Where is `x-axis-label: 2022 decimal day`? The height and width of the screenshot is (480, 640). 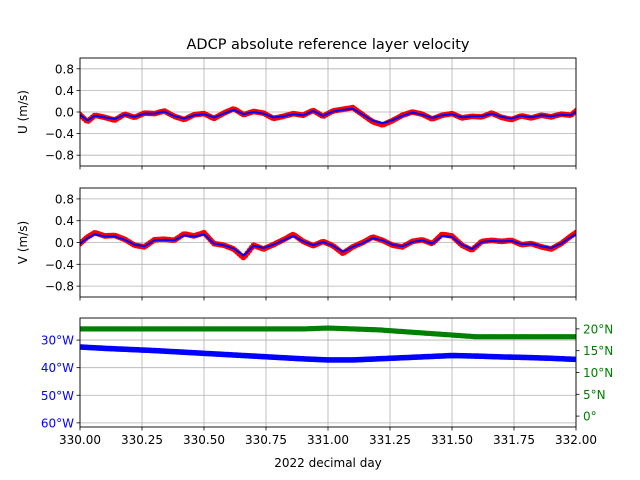 x-axis-label: 2022 decimal day is located at coordinates (328, 463).